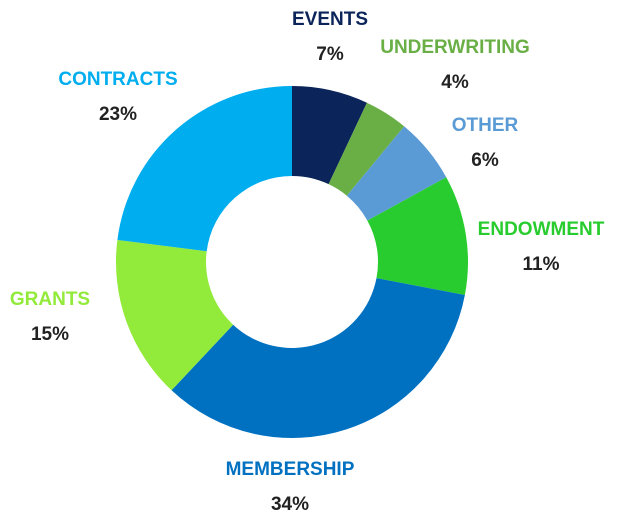  I want to click on slice-label: CONTRACTS, so click(117, 79).